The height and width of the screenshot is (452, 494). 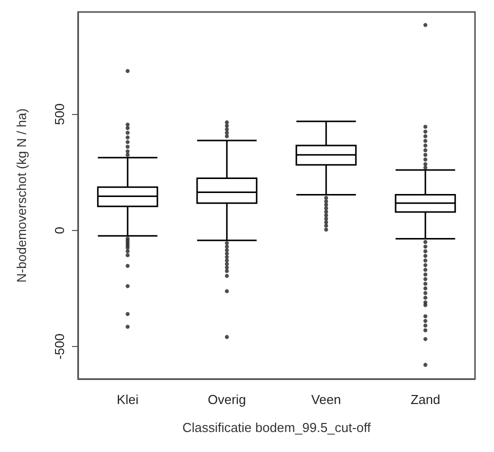 What do you see at coordinates (227, 399) in the screenshot?
I see `x-tick-label: Overig` at bounding box center [227, 399].